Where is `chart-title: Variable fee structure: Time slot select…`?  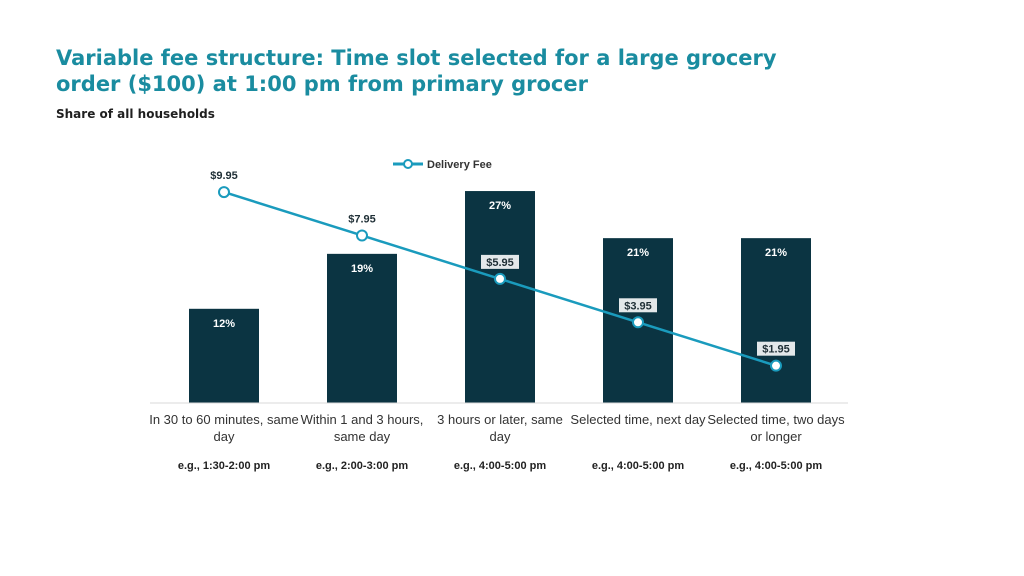 chart-title: Variable fee structure: Time slot select… is located at coordinates (416, 71).